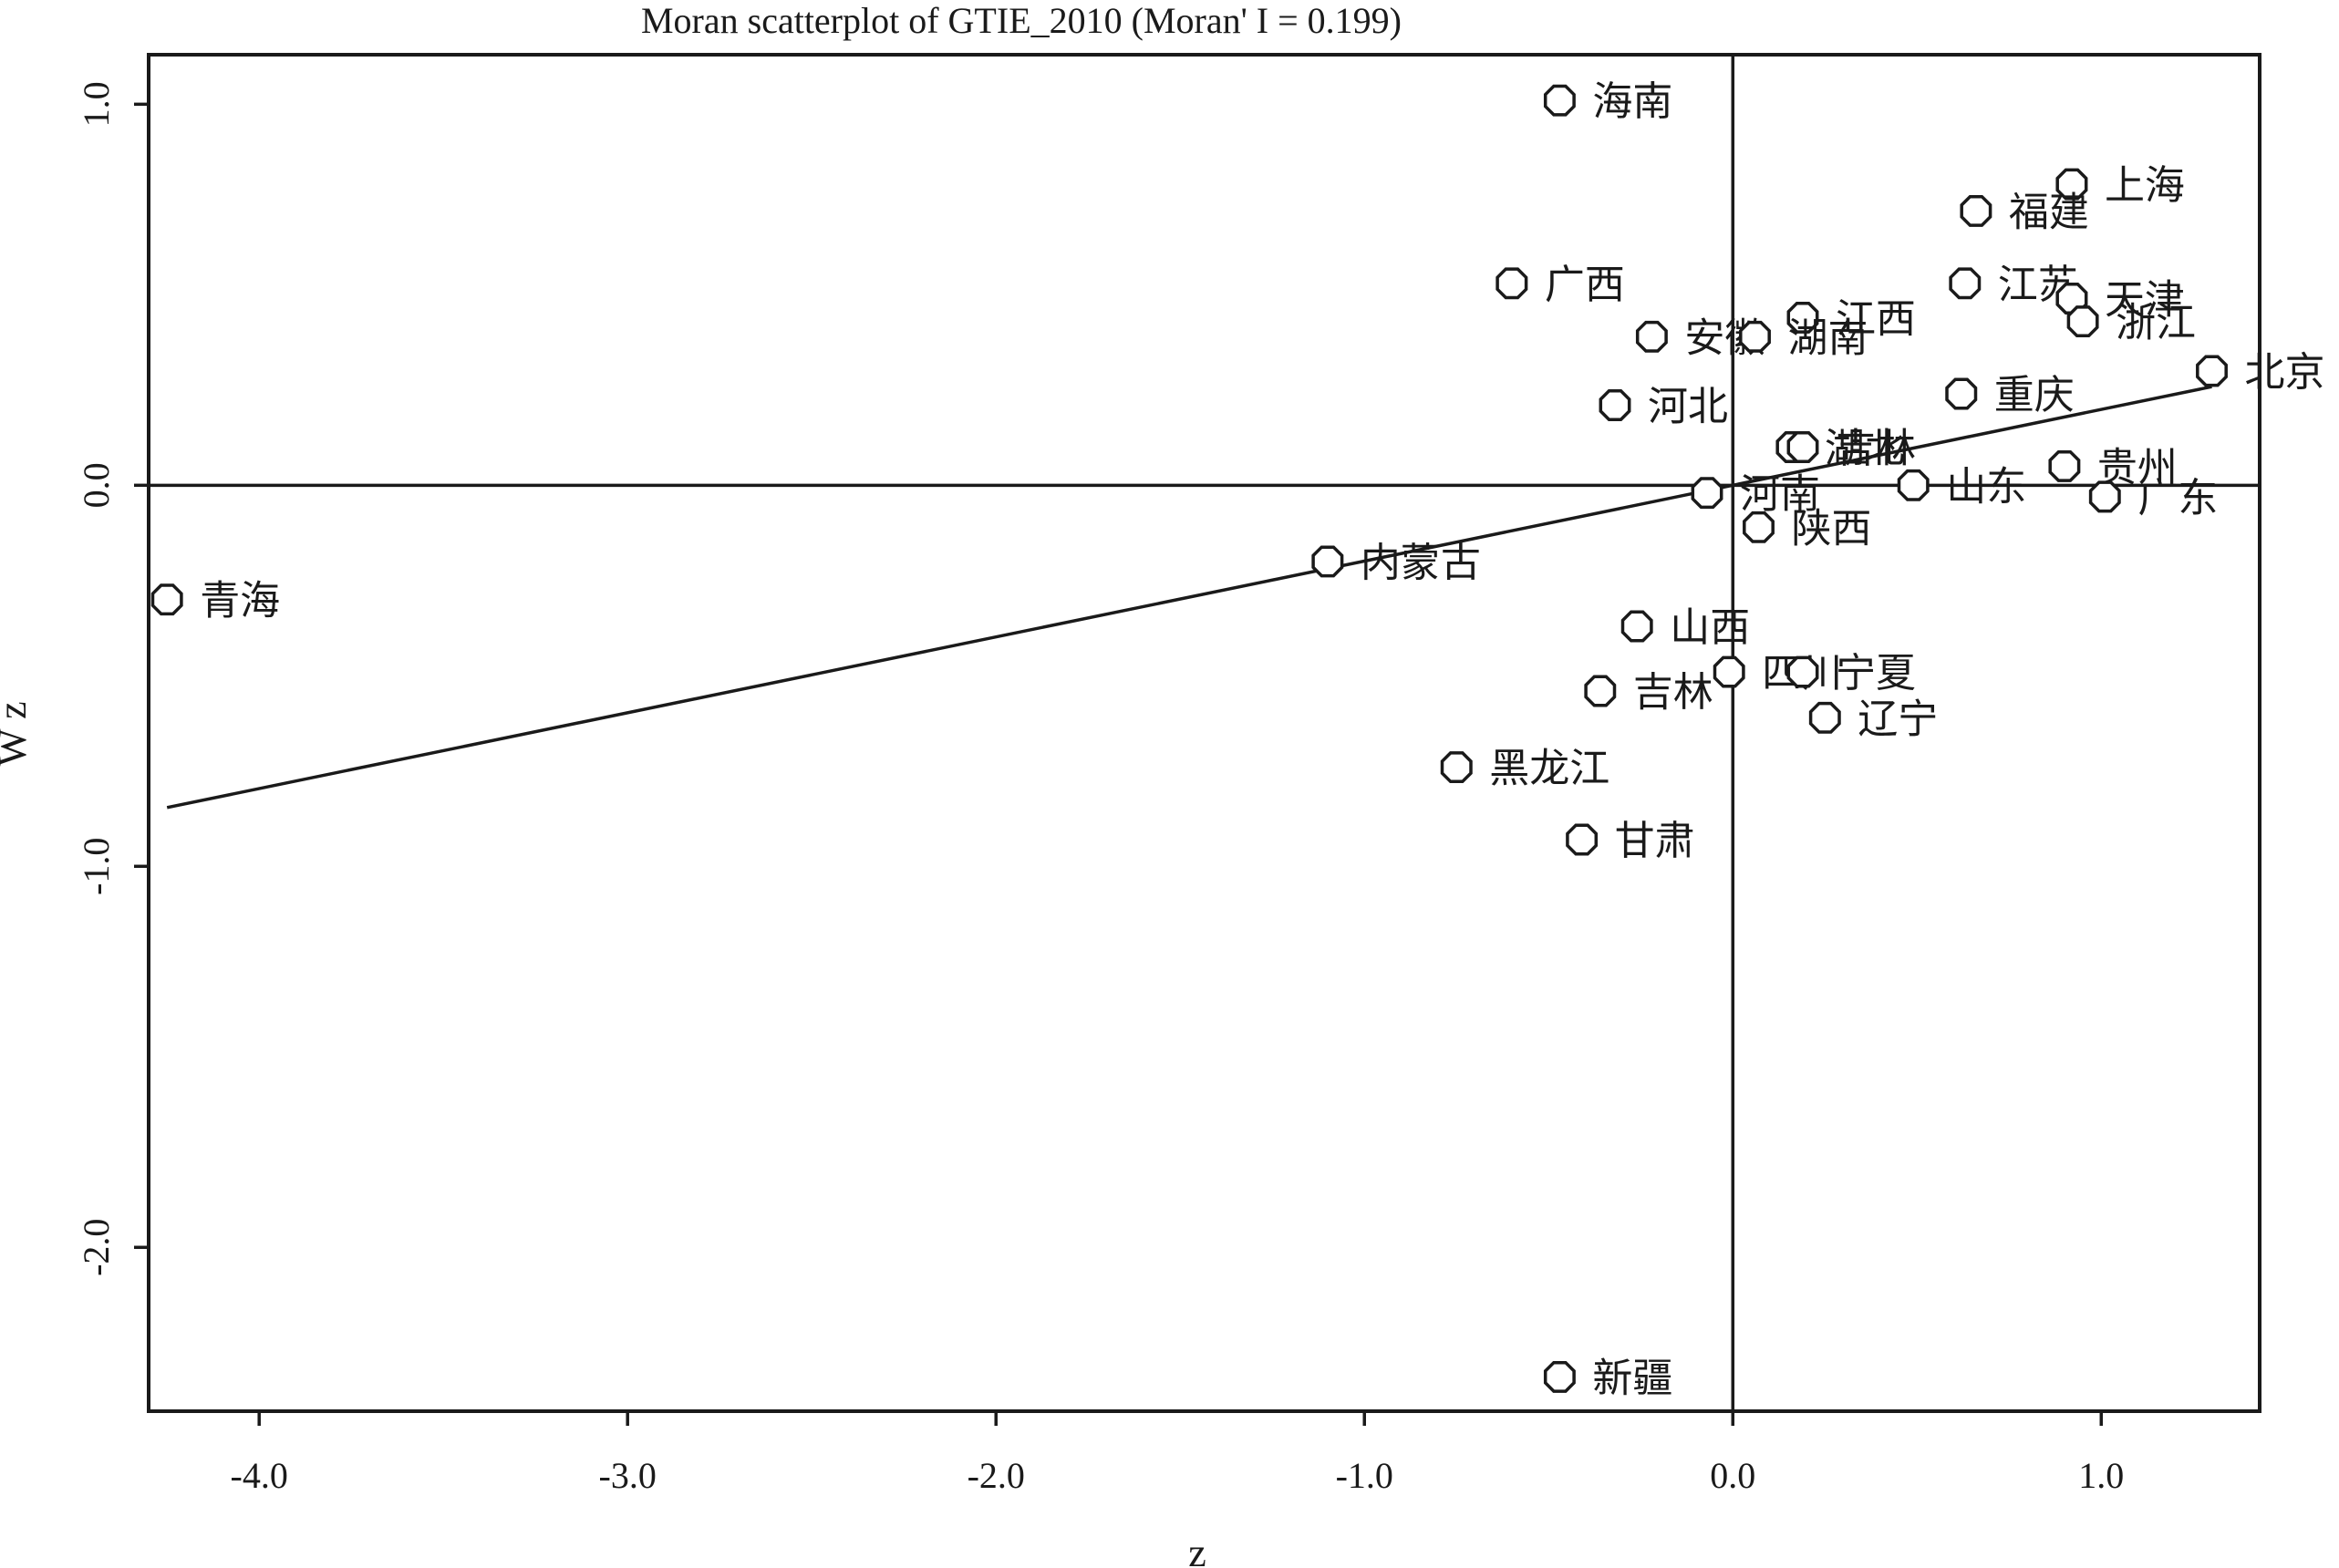  I want to click on point-label: 广东, so click(2177, 498).